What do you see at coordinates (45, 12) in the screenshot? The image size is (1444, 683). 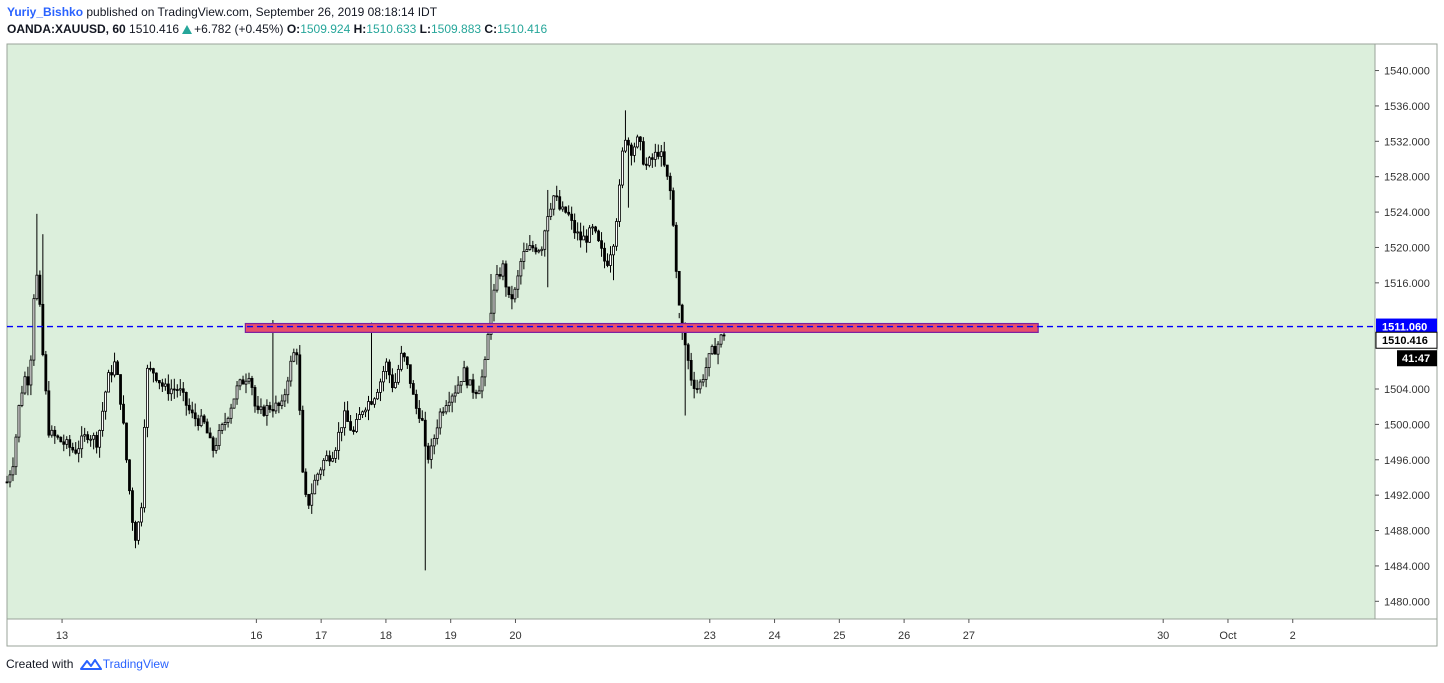 I see `author-link: Yuriy_Bishko` at bounding box center [45, 12].